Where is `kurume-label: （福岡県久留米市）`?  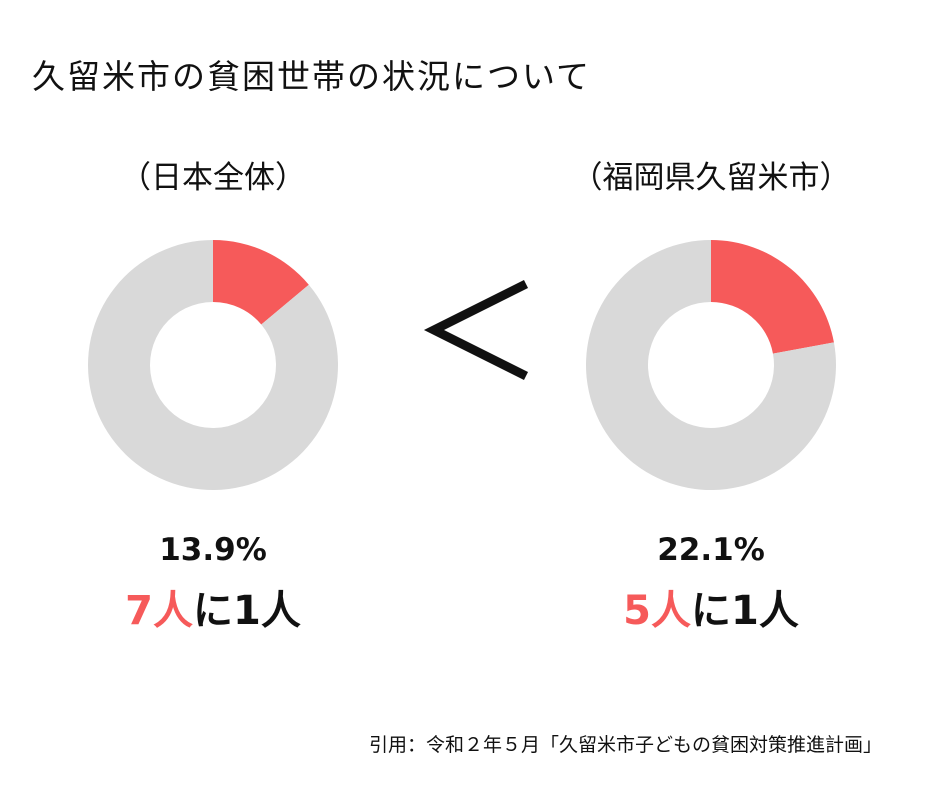 kurume-label: （福岡県久留米市） is located at coordinates (711, 178).